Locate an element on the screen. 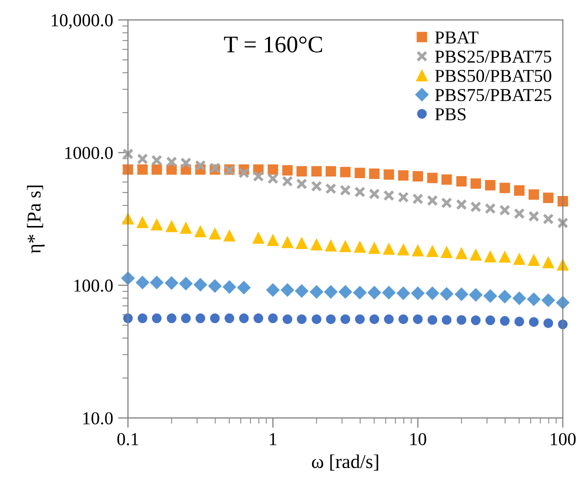 Image resolution: width=579 pixels, height=486 pixels. y-tick-label: 1000.0 is located at coordinates (89, 153).